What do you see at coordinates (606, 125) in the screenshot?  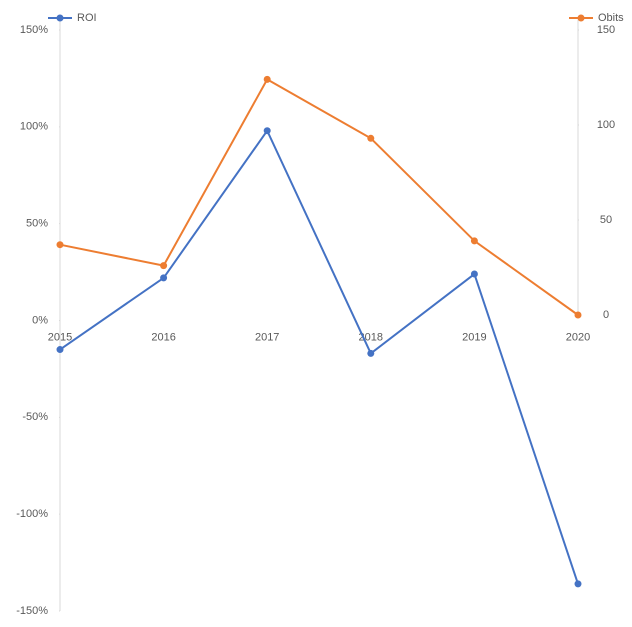 I see `y2-tick-label: 100` at bounding box center [606, 125].